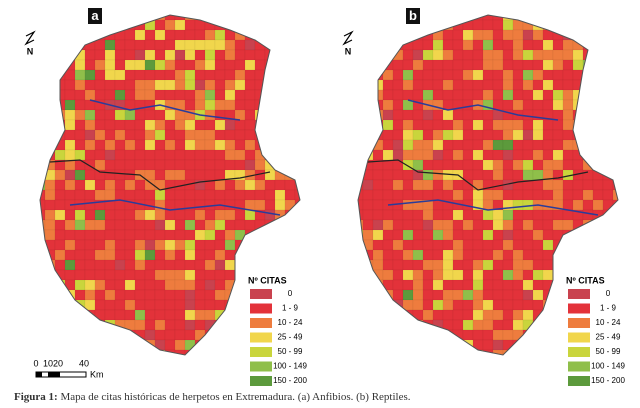 The width and height of the screenshot is (640, 408). What do you see at coordinates (175, 207) in the screenshot?
I see `river` at bounding box center [175, 207].